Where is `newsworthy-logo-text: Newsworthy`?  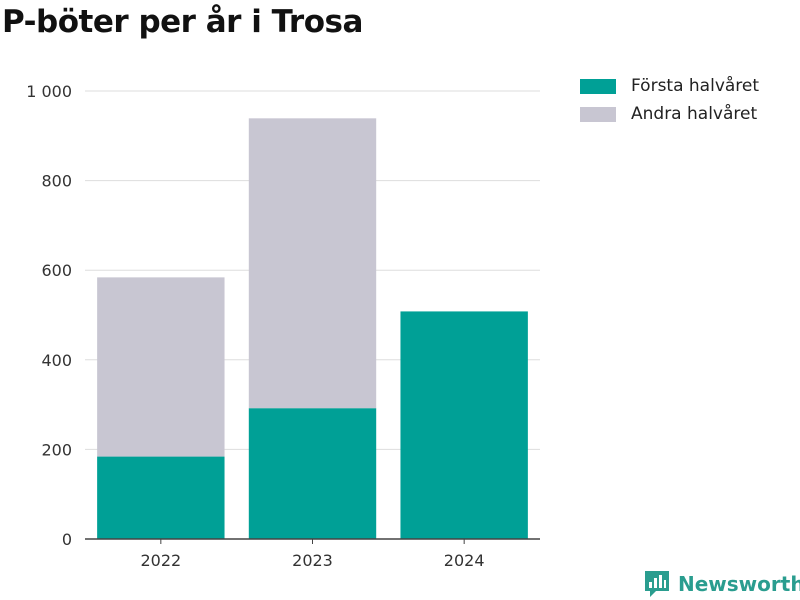 newsworthy-logo-text: Newsworthy is located at coordinates (739, 584).